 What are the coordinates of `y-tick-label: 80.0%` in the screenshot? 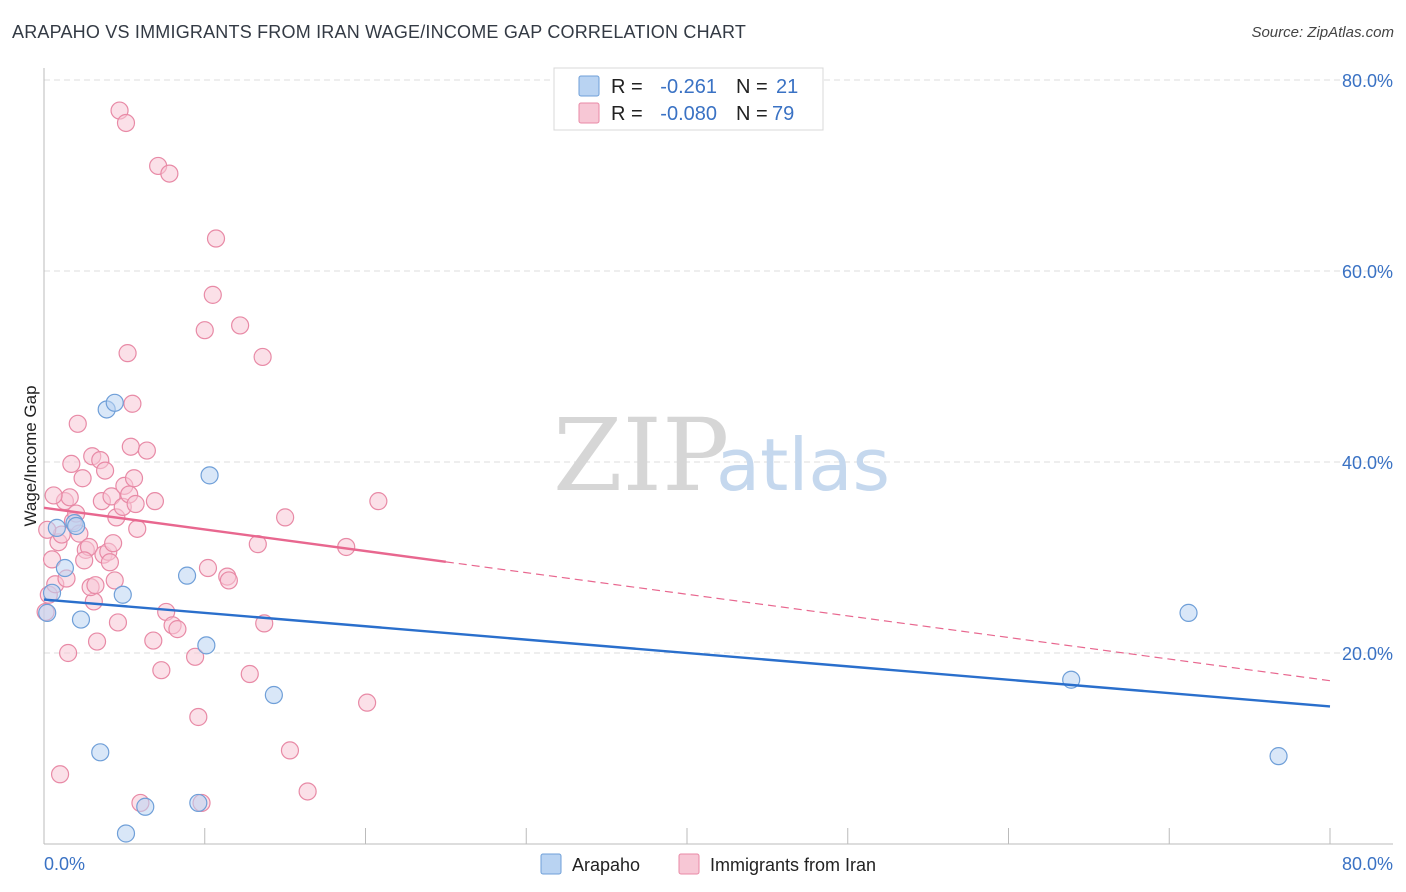 It's located at (1367, 81).